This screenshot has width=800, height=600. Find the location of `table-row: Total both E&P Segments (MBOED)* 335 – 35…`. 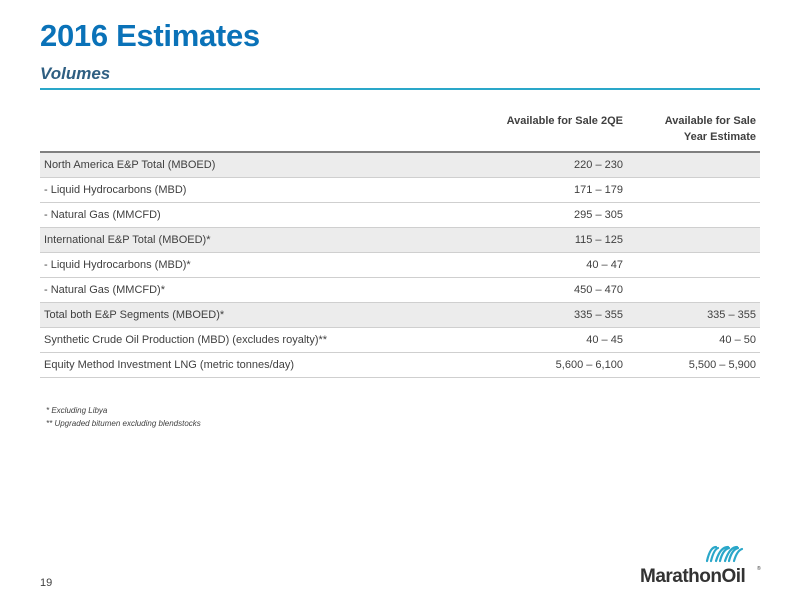

table-row: Total both E&P Segments (MBOED)* 335 – 35… is located at coordinates (400, 315).